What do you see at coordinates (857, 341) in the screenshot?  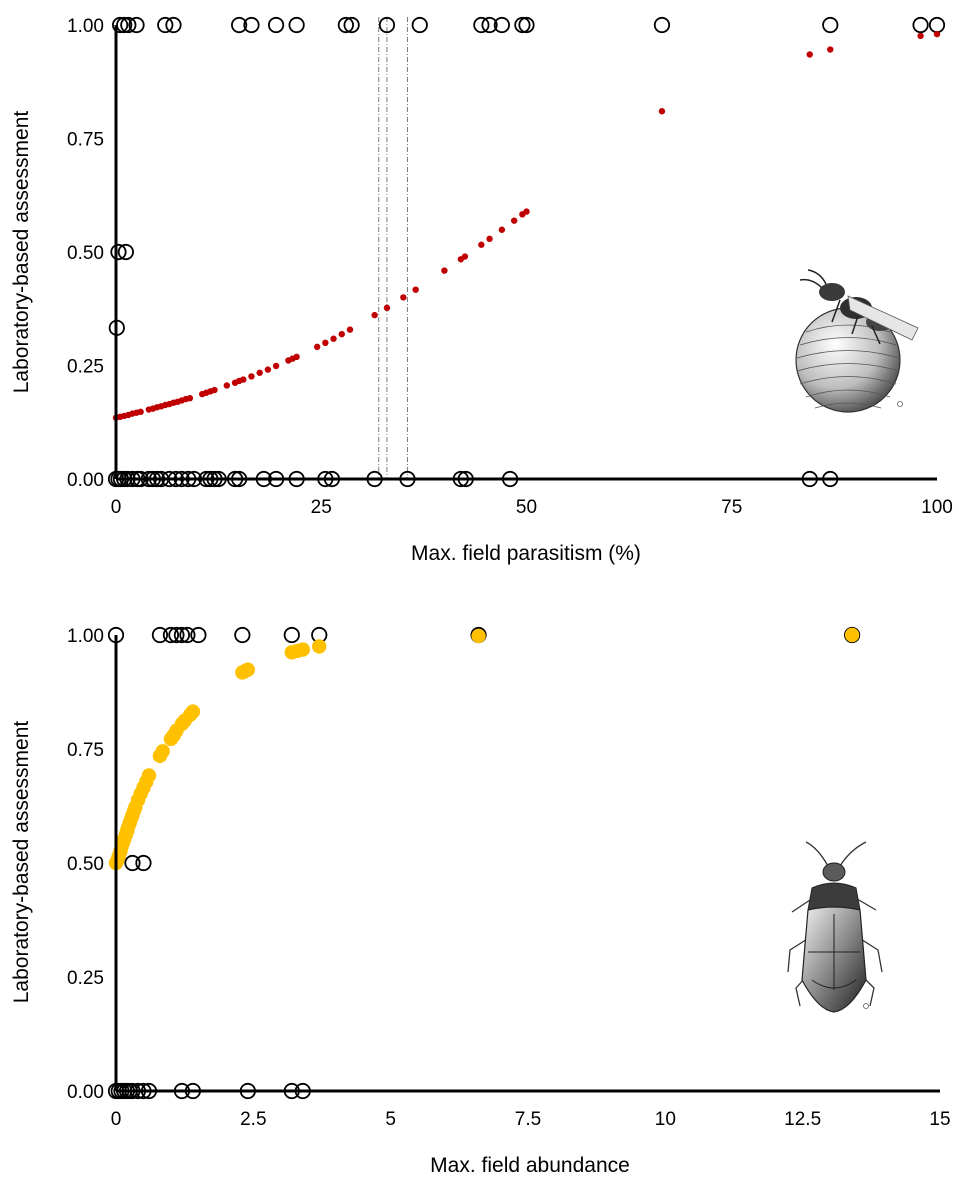 I see `wasp-on-egg-illustration` at bounding box center [857, 341].